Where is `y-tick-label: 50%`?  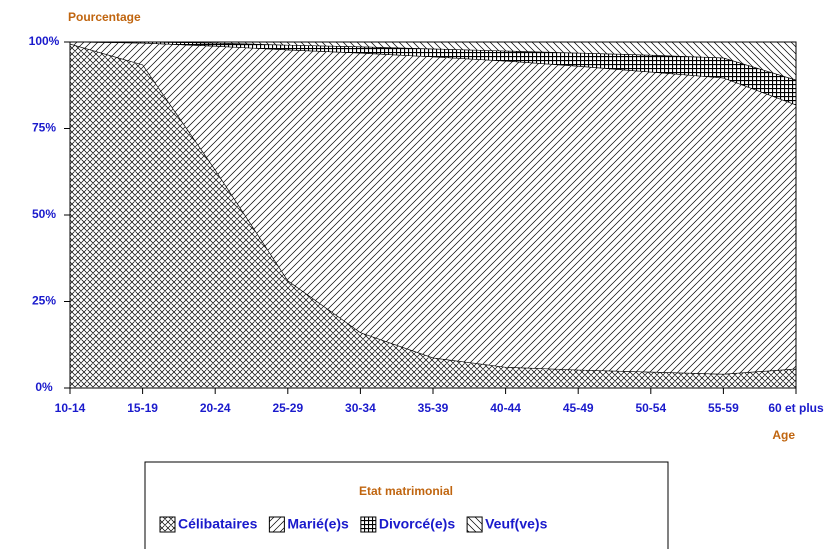
y-tick-label: 50% is located at coordinates (44, 214).